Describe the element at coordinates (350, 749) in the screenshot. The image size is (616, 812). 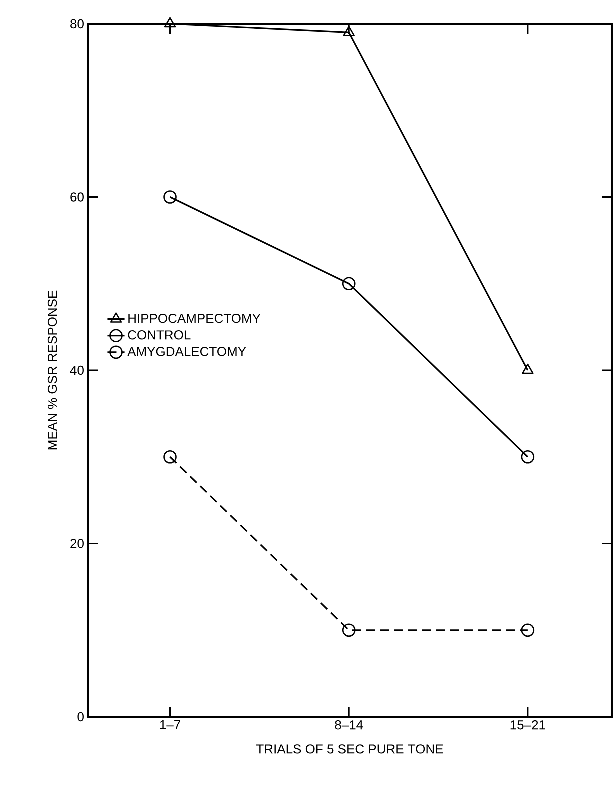
I see `x-axis-title: TRIALS OF 5 SEC PURE TONE` at that location.